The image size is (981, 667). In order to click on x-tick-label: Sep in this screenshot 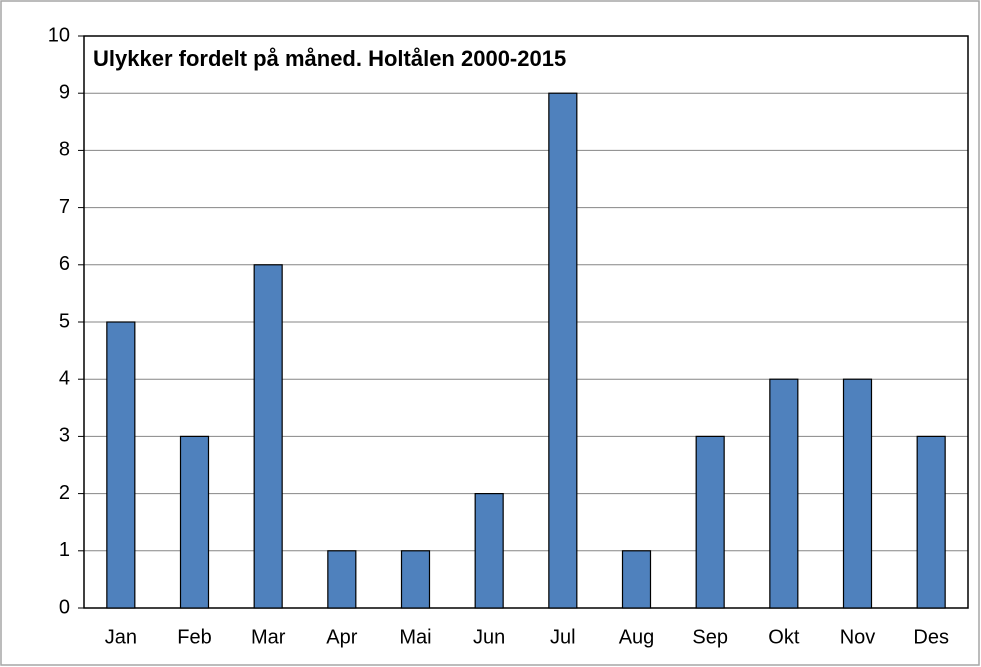, I will do `click(710, 637)`.